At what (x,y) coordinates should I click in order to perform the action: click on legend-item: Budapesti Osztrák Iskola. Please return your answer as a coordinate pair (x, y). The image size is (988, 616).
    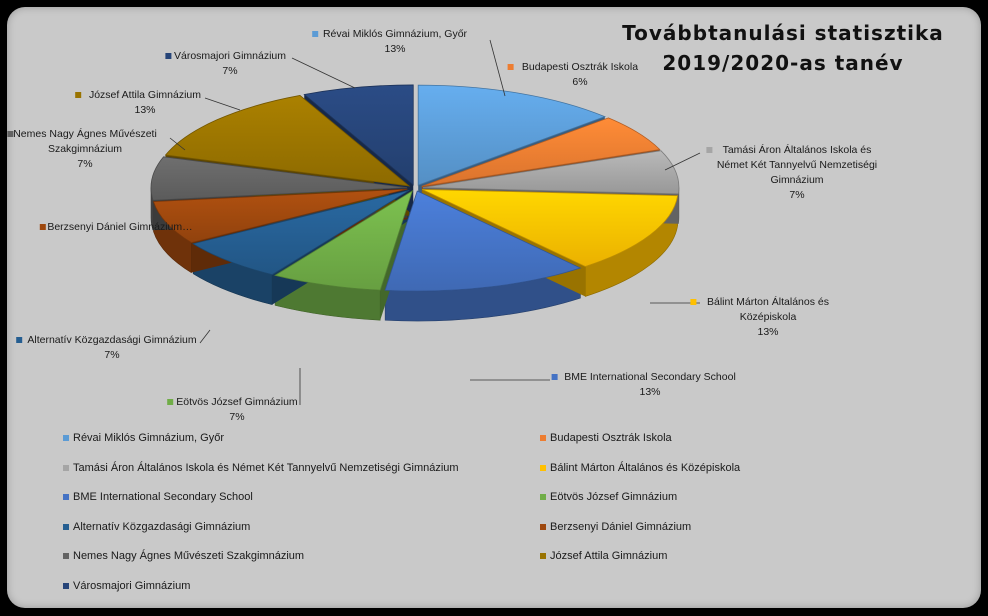
    Looking at the image, I should click on (606, 438).